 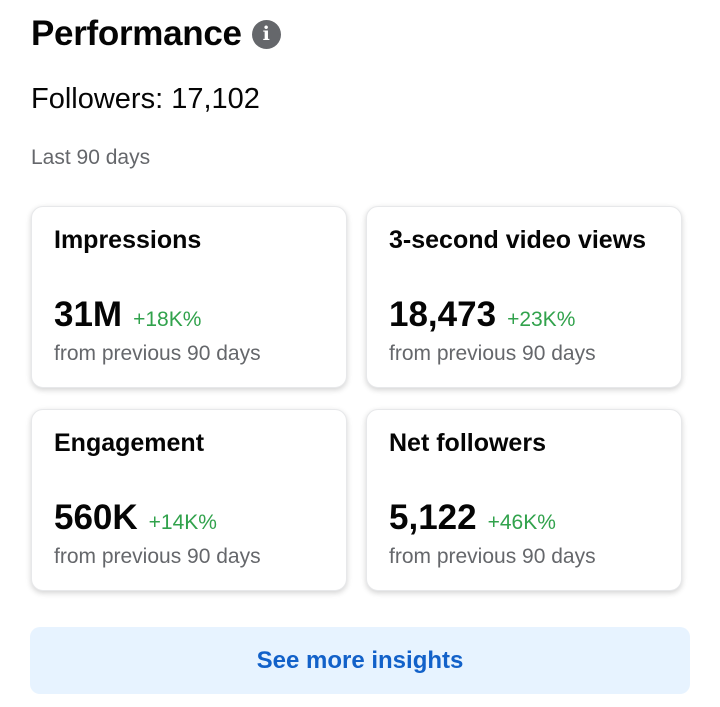 I want to click on metric-change: +18K%, so click(x=167, y=319).